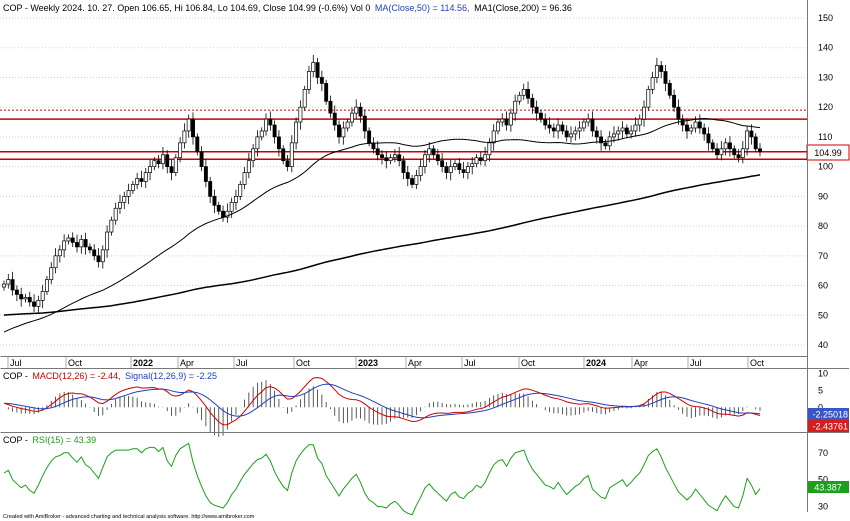 This screenshot has width=850, height=521. I want to click on y-tick-label: 70, so click(823, 256).